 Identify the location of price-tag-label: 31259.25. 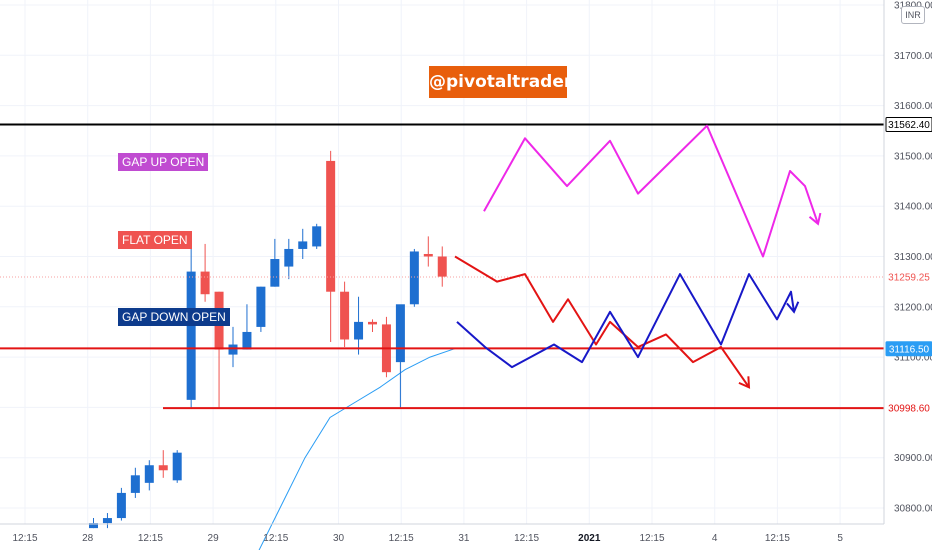
(909, 277).